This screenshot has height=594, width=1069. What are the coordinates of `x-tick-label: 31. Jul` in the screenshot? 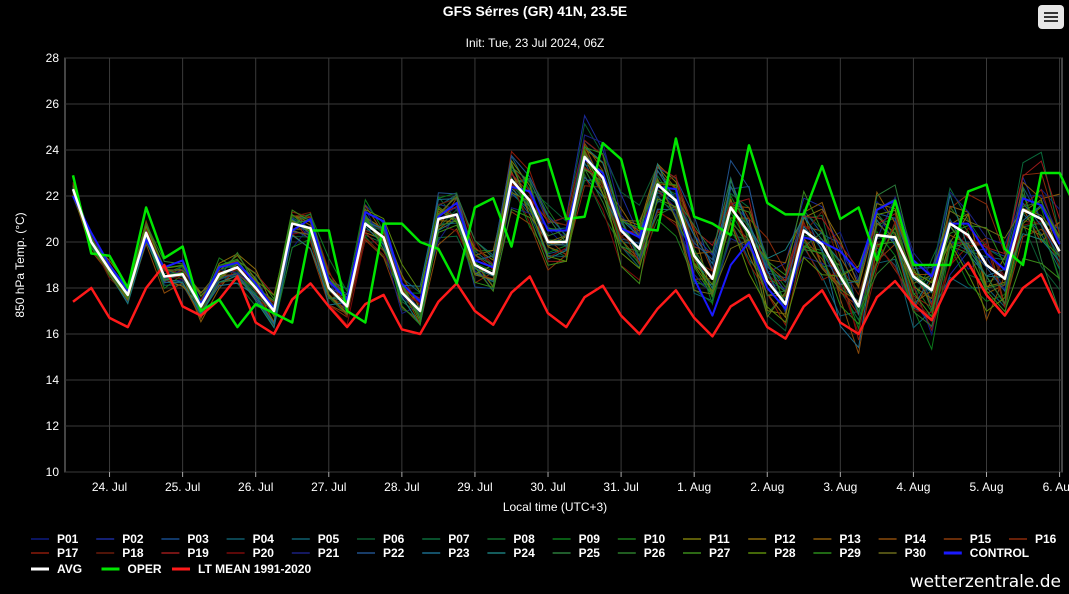 It's located at (620, 487).